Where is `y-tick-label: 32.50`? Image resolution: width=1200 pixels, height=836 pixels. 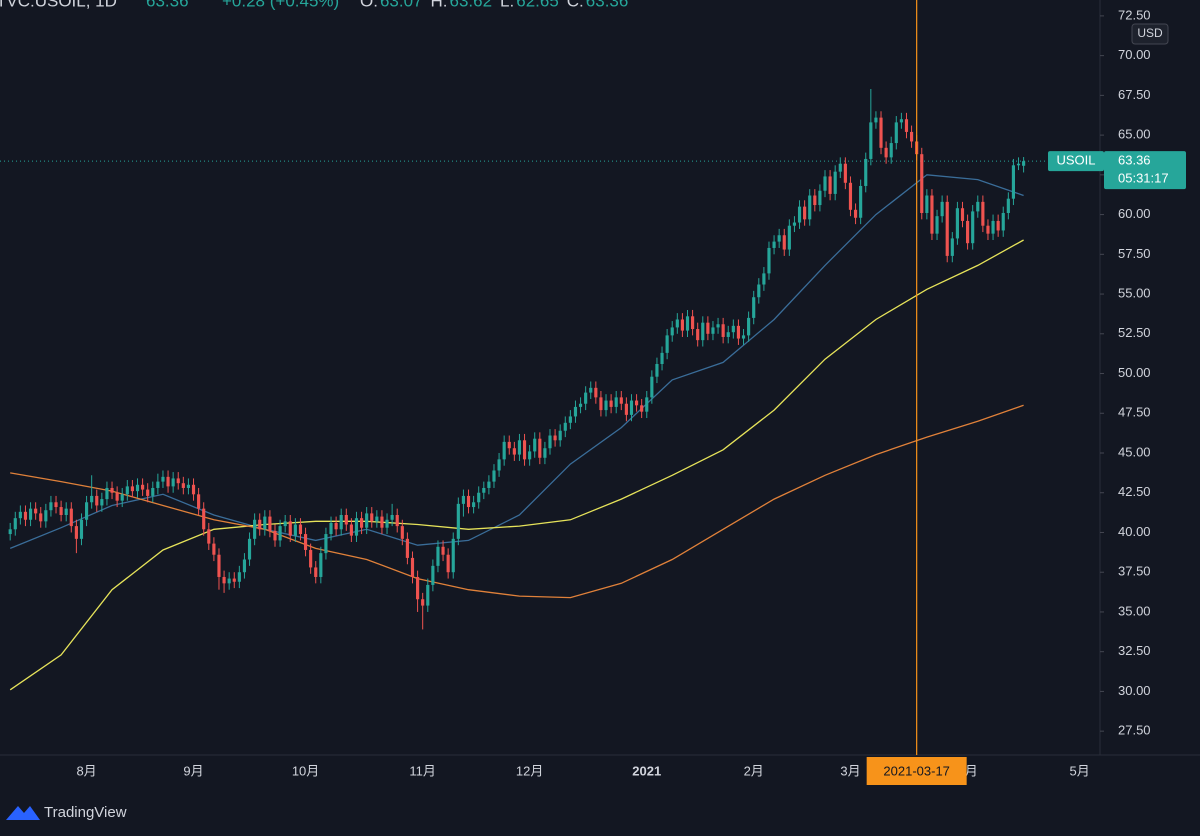
y-tick-label: 32.50 is located at coordinates (1134, 650).